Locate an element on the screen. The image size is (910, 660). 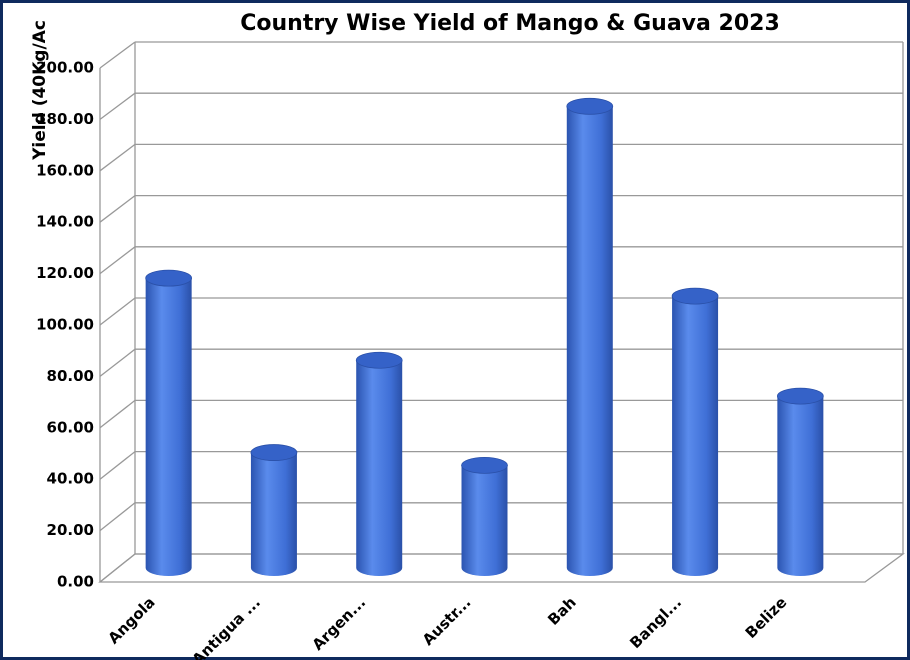
y-axis-title: Yield (40Kg/Ac is located at coordinates (40, 90).